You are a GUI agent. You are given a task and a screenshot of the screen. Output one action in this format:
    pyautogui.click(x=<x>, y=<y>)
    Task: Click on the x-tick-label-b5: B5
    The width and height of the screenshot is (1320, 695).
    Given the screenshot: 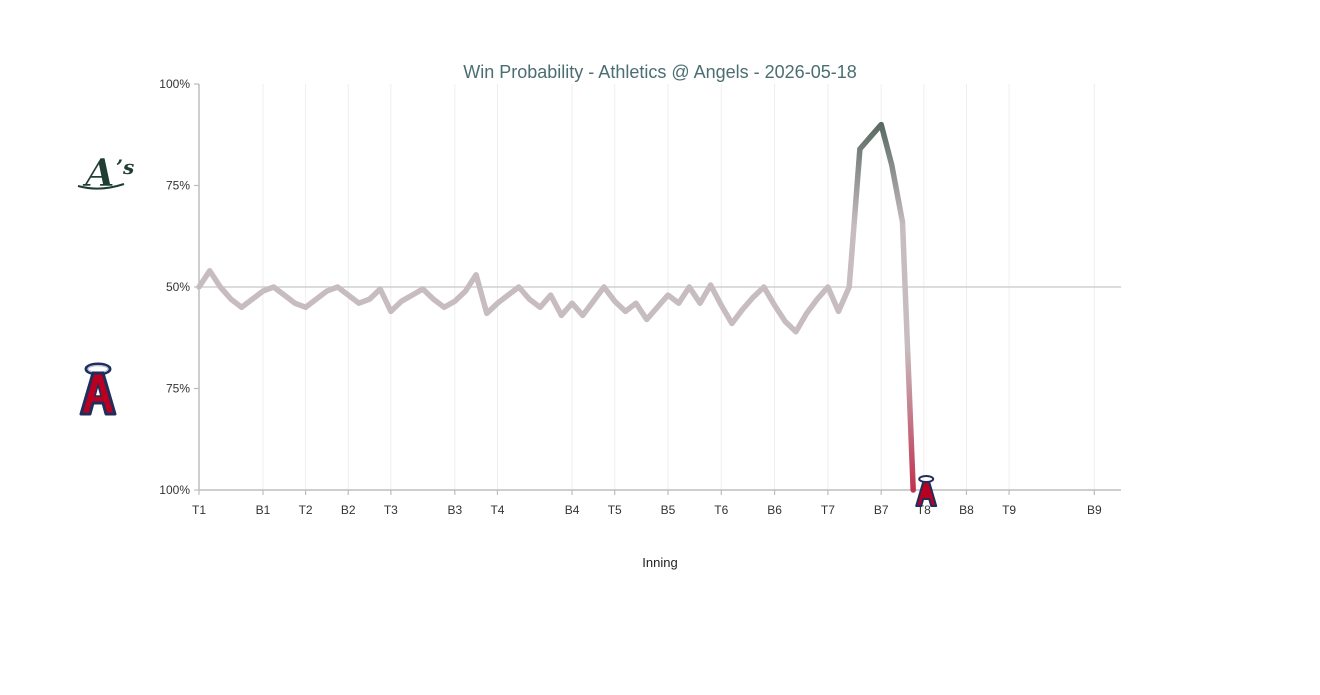 What is the action you would take?
    pyautogui.click(x=668, y=510)
    